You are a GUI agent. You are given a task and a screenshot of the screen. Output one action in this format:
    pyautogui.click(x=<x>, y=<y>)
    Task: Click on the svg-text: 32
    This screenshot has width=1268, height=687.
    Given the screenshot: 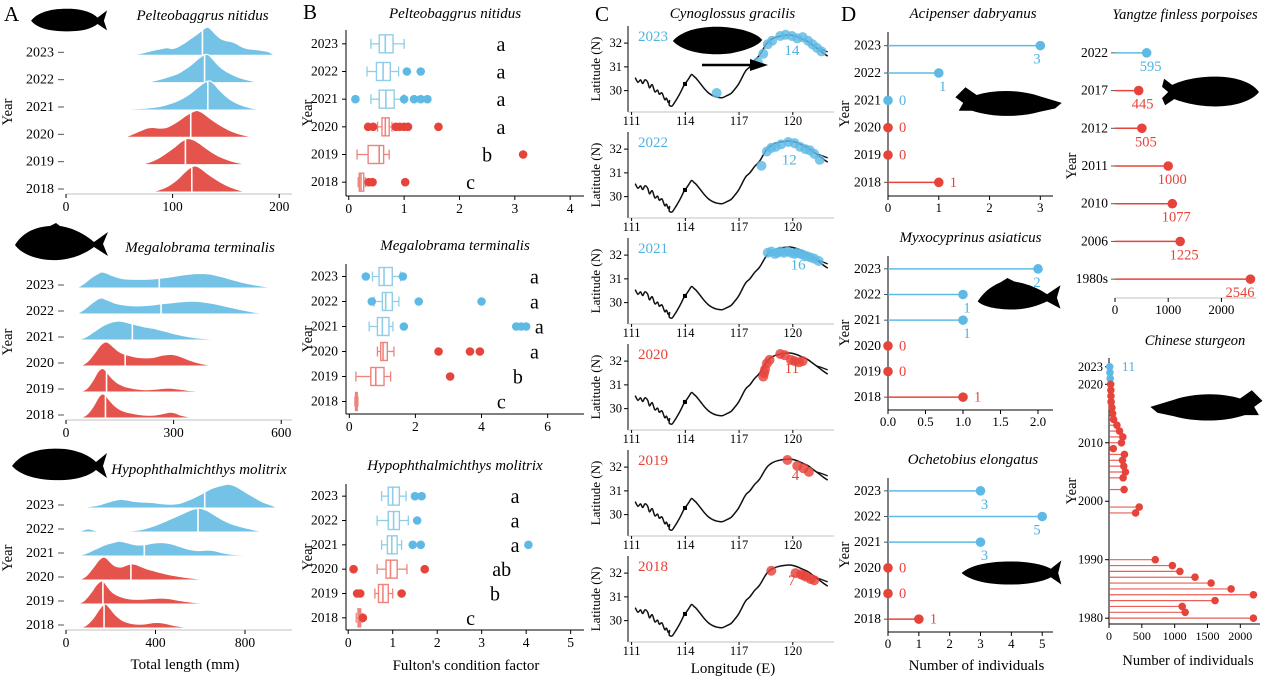 What is the action you would take?
    pyautogui.click(x=616, y=573)
    